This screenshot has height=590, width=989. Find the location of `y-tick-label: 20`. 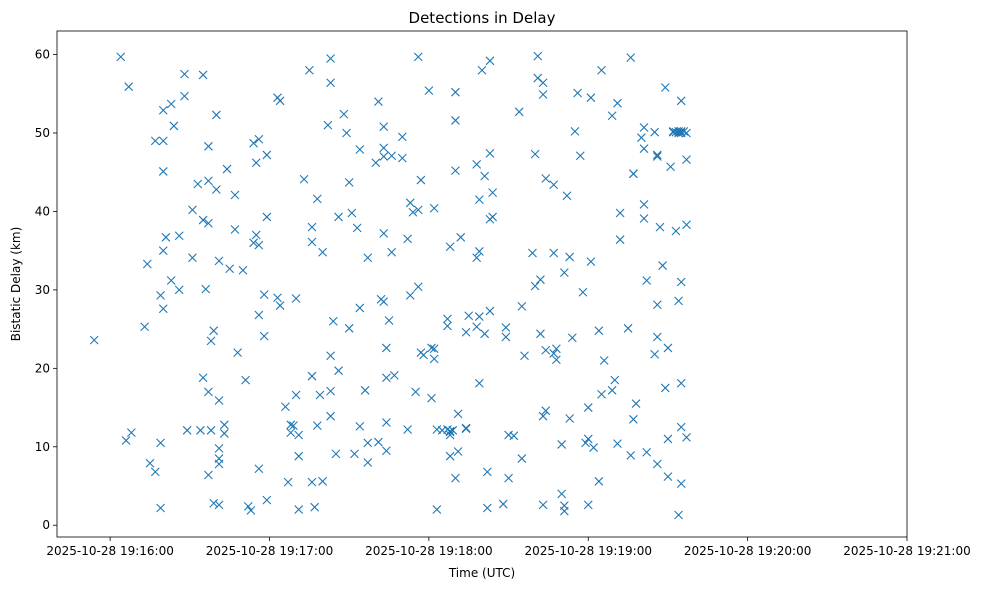

y-tick-label: 20 is located at coordinates (42, 368).